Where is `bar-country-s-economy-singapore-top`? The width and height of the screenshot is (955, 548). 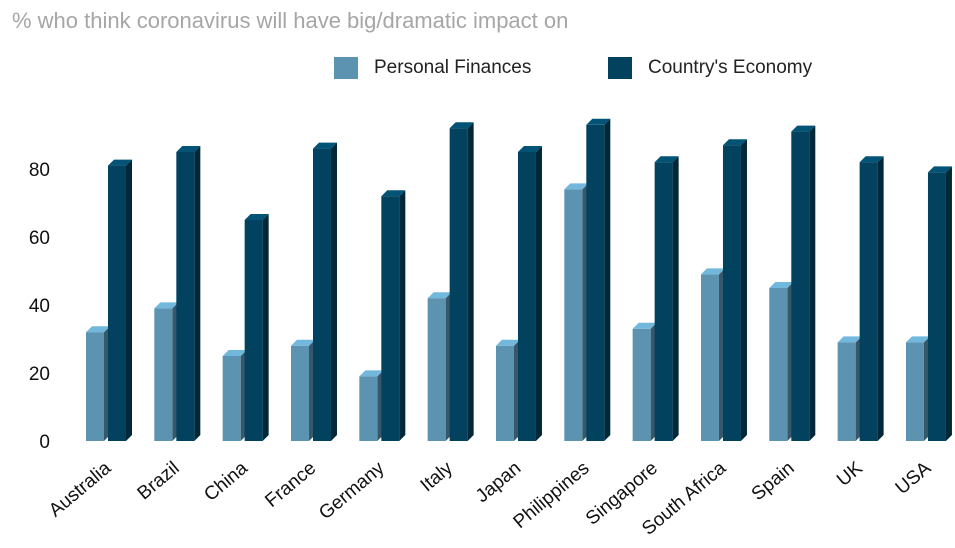
bar-country-s-economy-singapore-top is located at coordinates (666, 159).